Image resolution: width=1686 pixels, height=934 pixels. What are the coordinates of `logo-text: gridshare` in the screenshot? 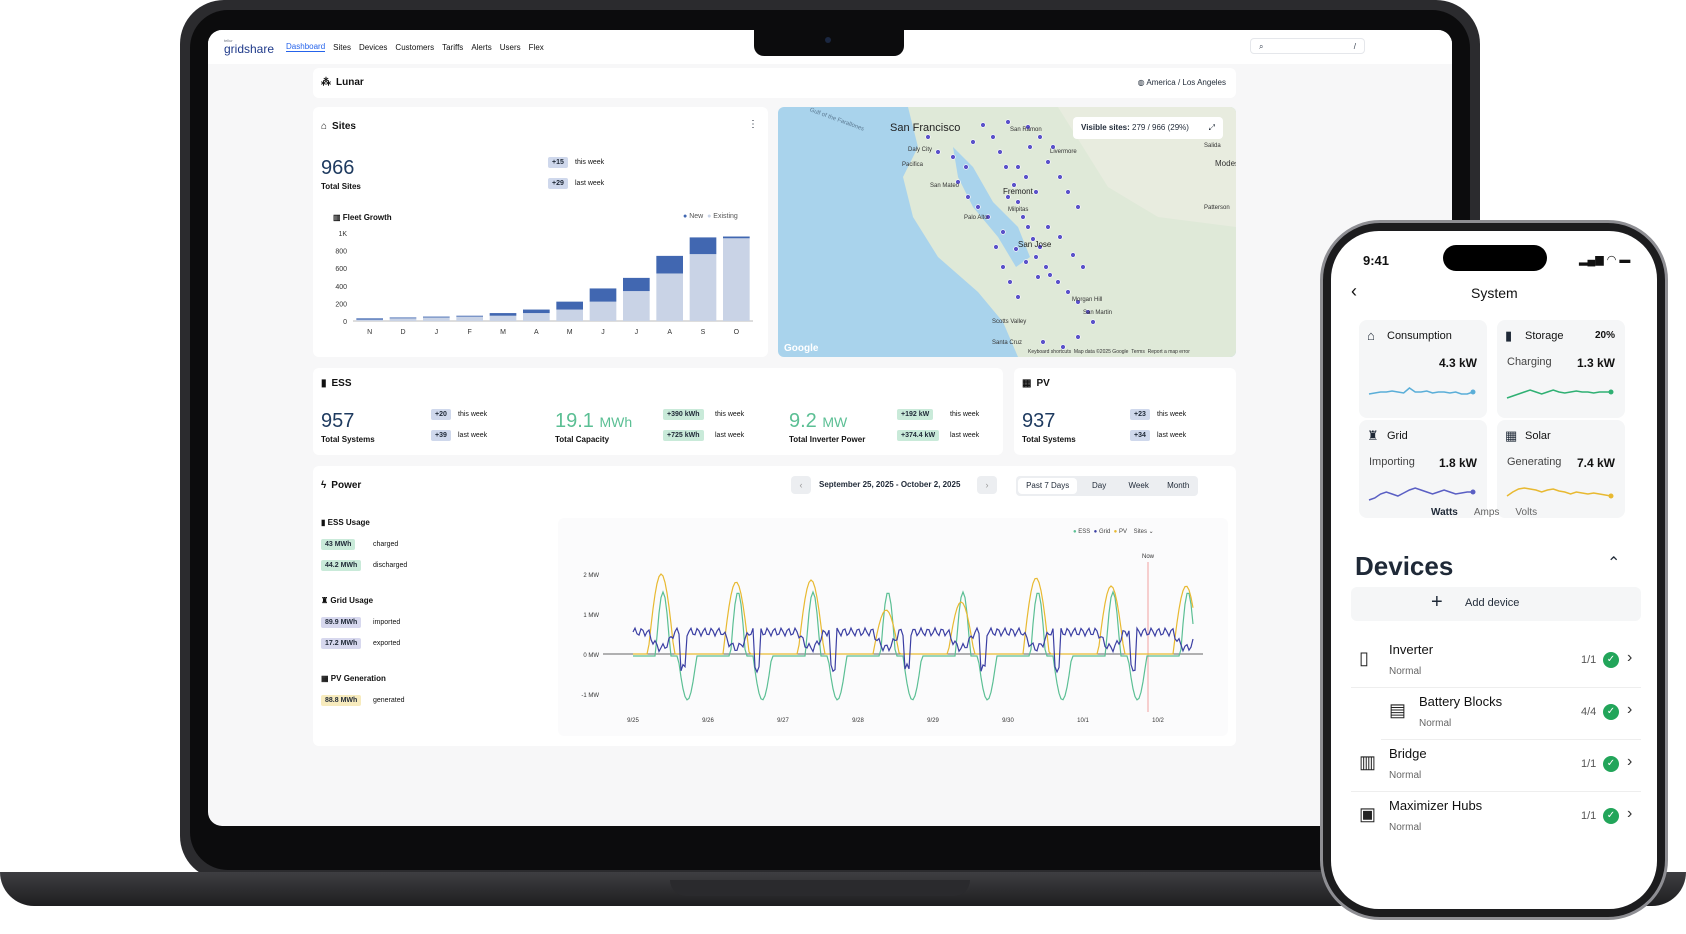 It's located at (249, 49).